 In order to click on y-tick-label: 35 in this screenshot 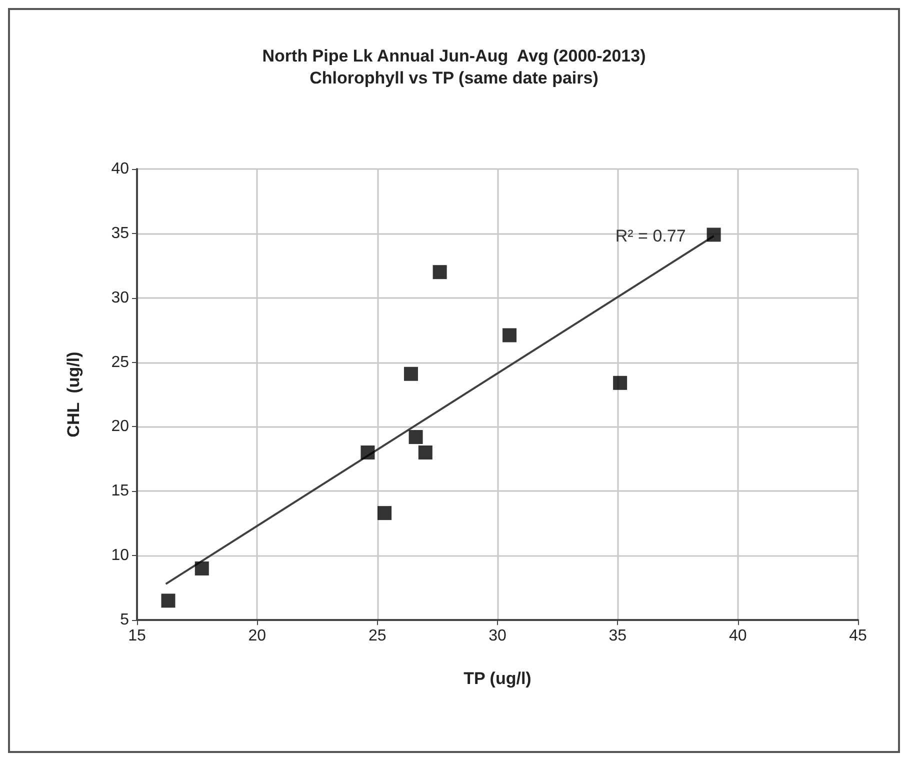, I will do `click(120, 233)`.